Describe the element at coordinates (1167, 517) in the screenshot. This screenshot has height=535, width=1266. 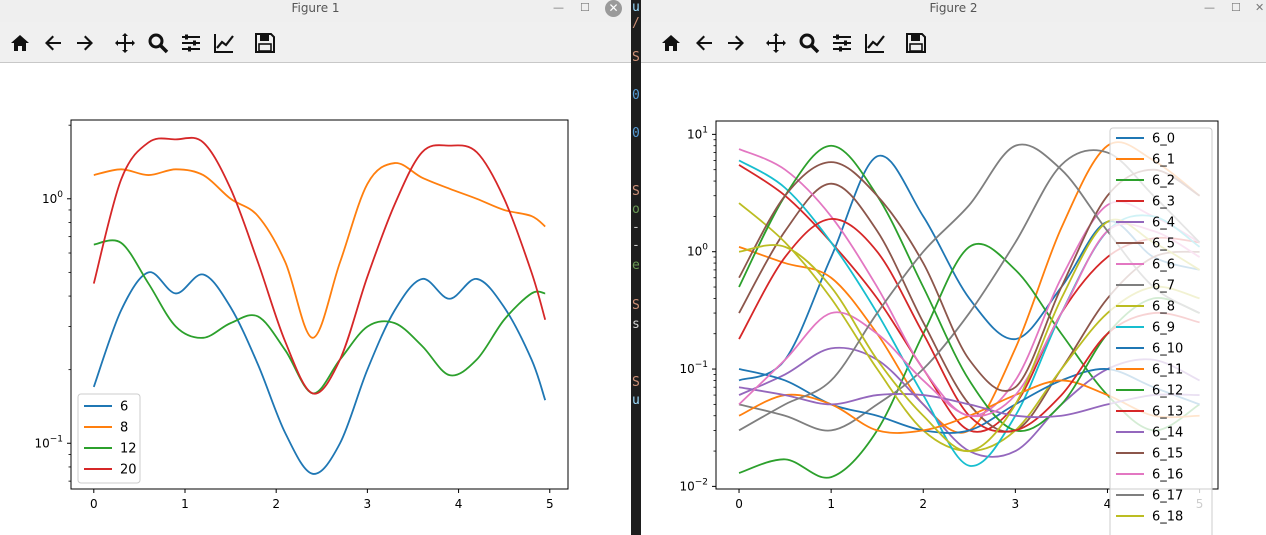
I see `legend-label-6_18: 6_18` at that location.